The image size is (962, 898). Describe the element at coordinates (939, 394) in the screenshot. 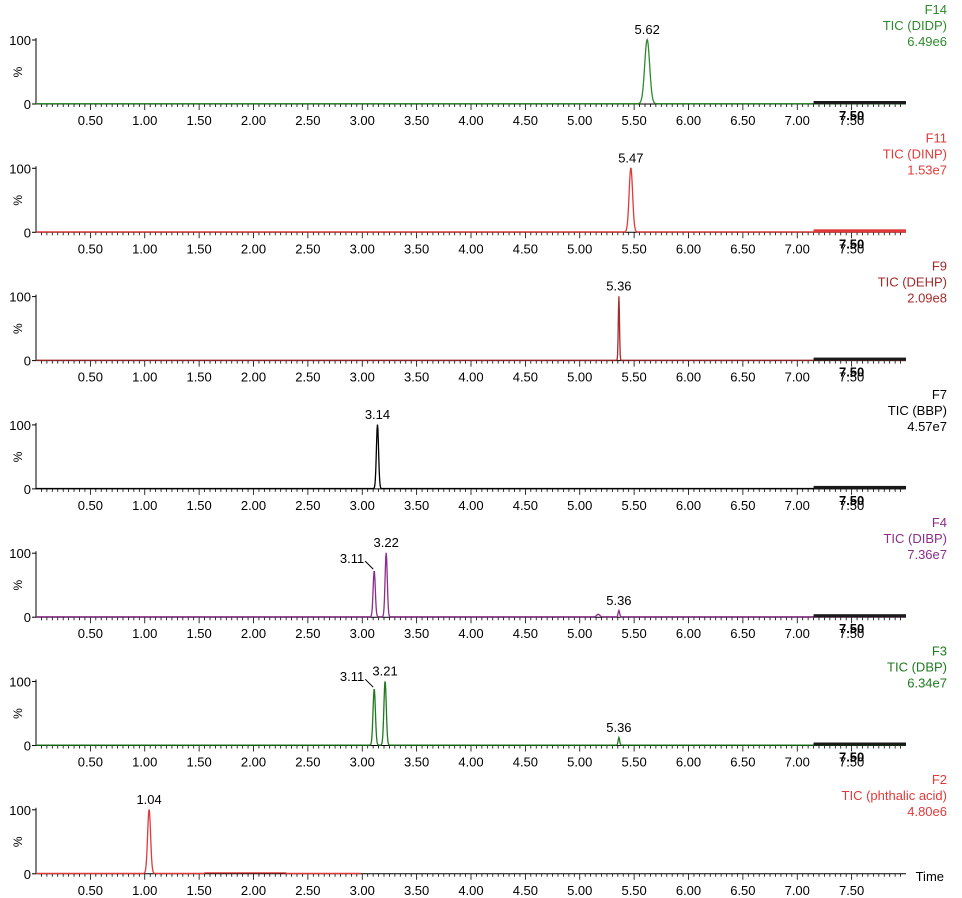

I see `panel-function-label: F7` at that location.